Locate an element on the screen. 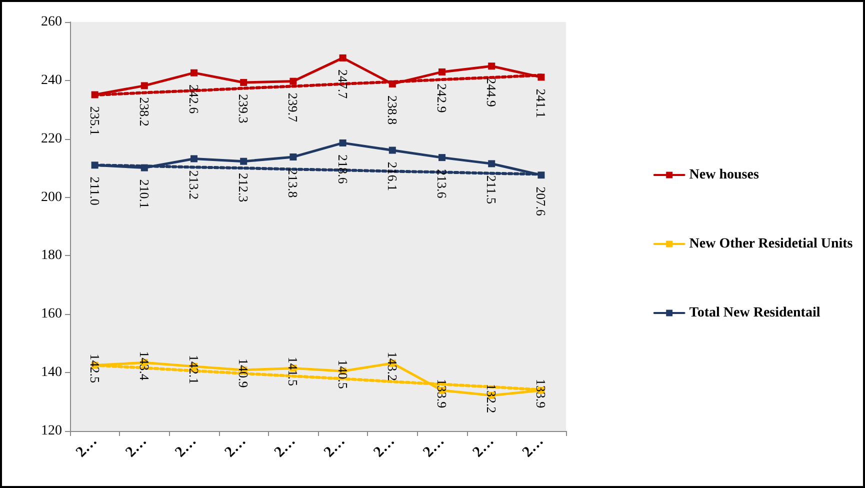  data-label: 247.7 is located at coordinates (342, 84).